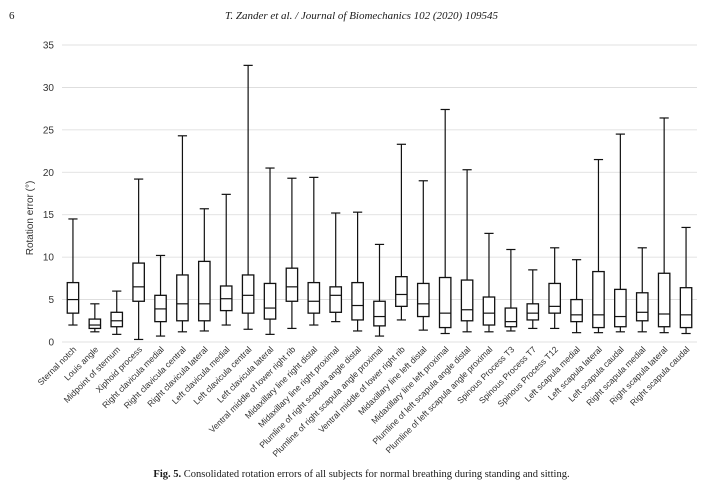 The width and height of the screenshot is (723, 504). What do you see at coordinates (49, 215) in the screenshot?
I see `y-tick-label: 15` at bounding box center [49, 215].